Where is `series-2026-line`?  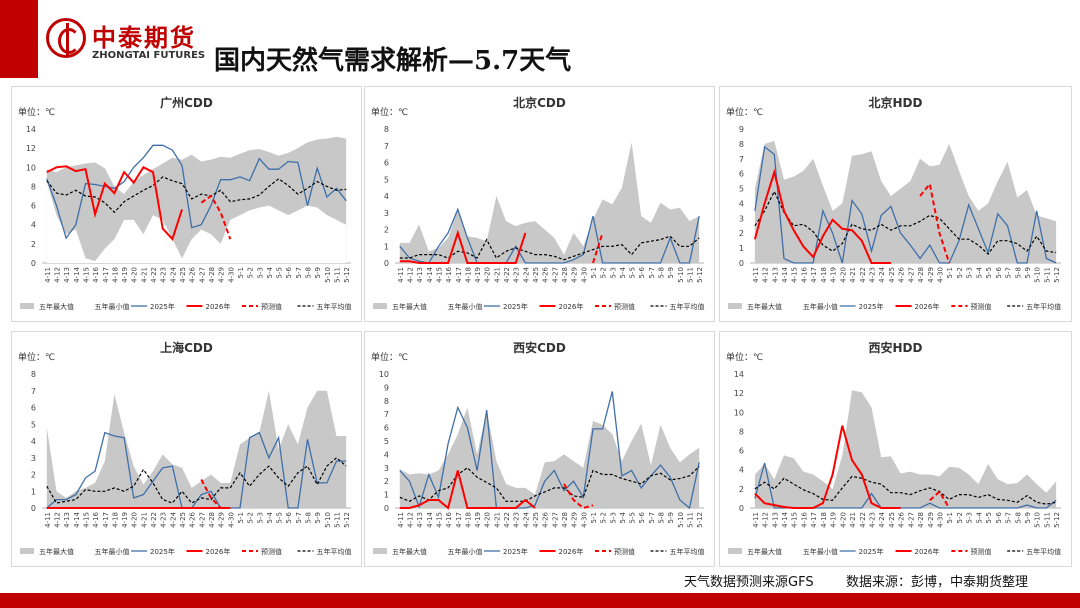 series-2026-line is located at coordinates (114, 203).